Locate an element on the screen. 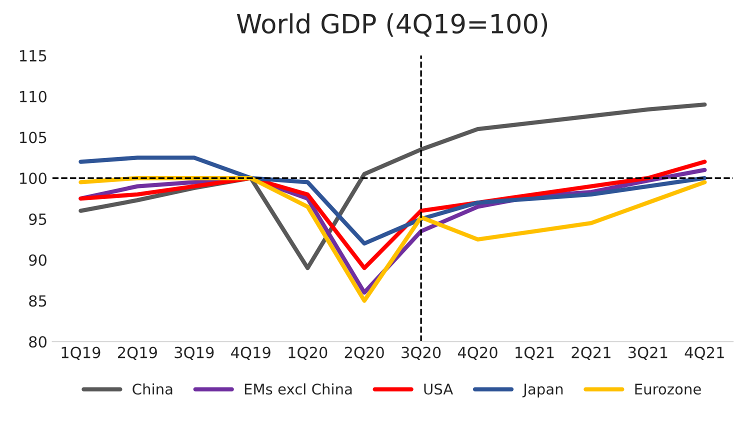 Image resolution: width=748 pixels, height=427 pixels. x-tick-label: 4Q19 is located at coordinates (250, 353).